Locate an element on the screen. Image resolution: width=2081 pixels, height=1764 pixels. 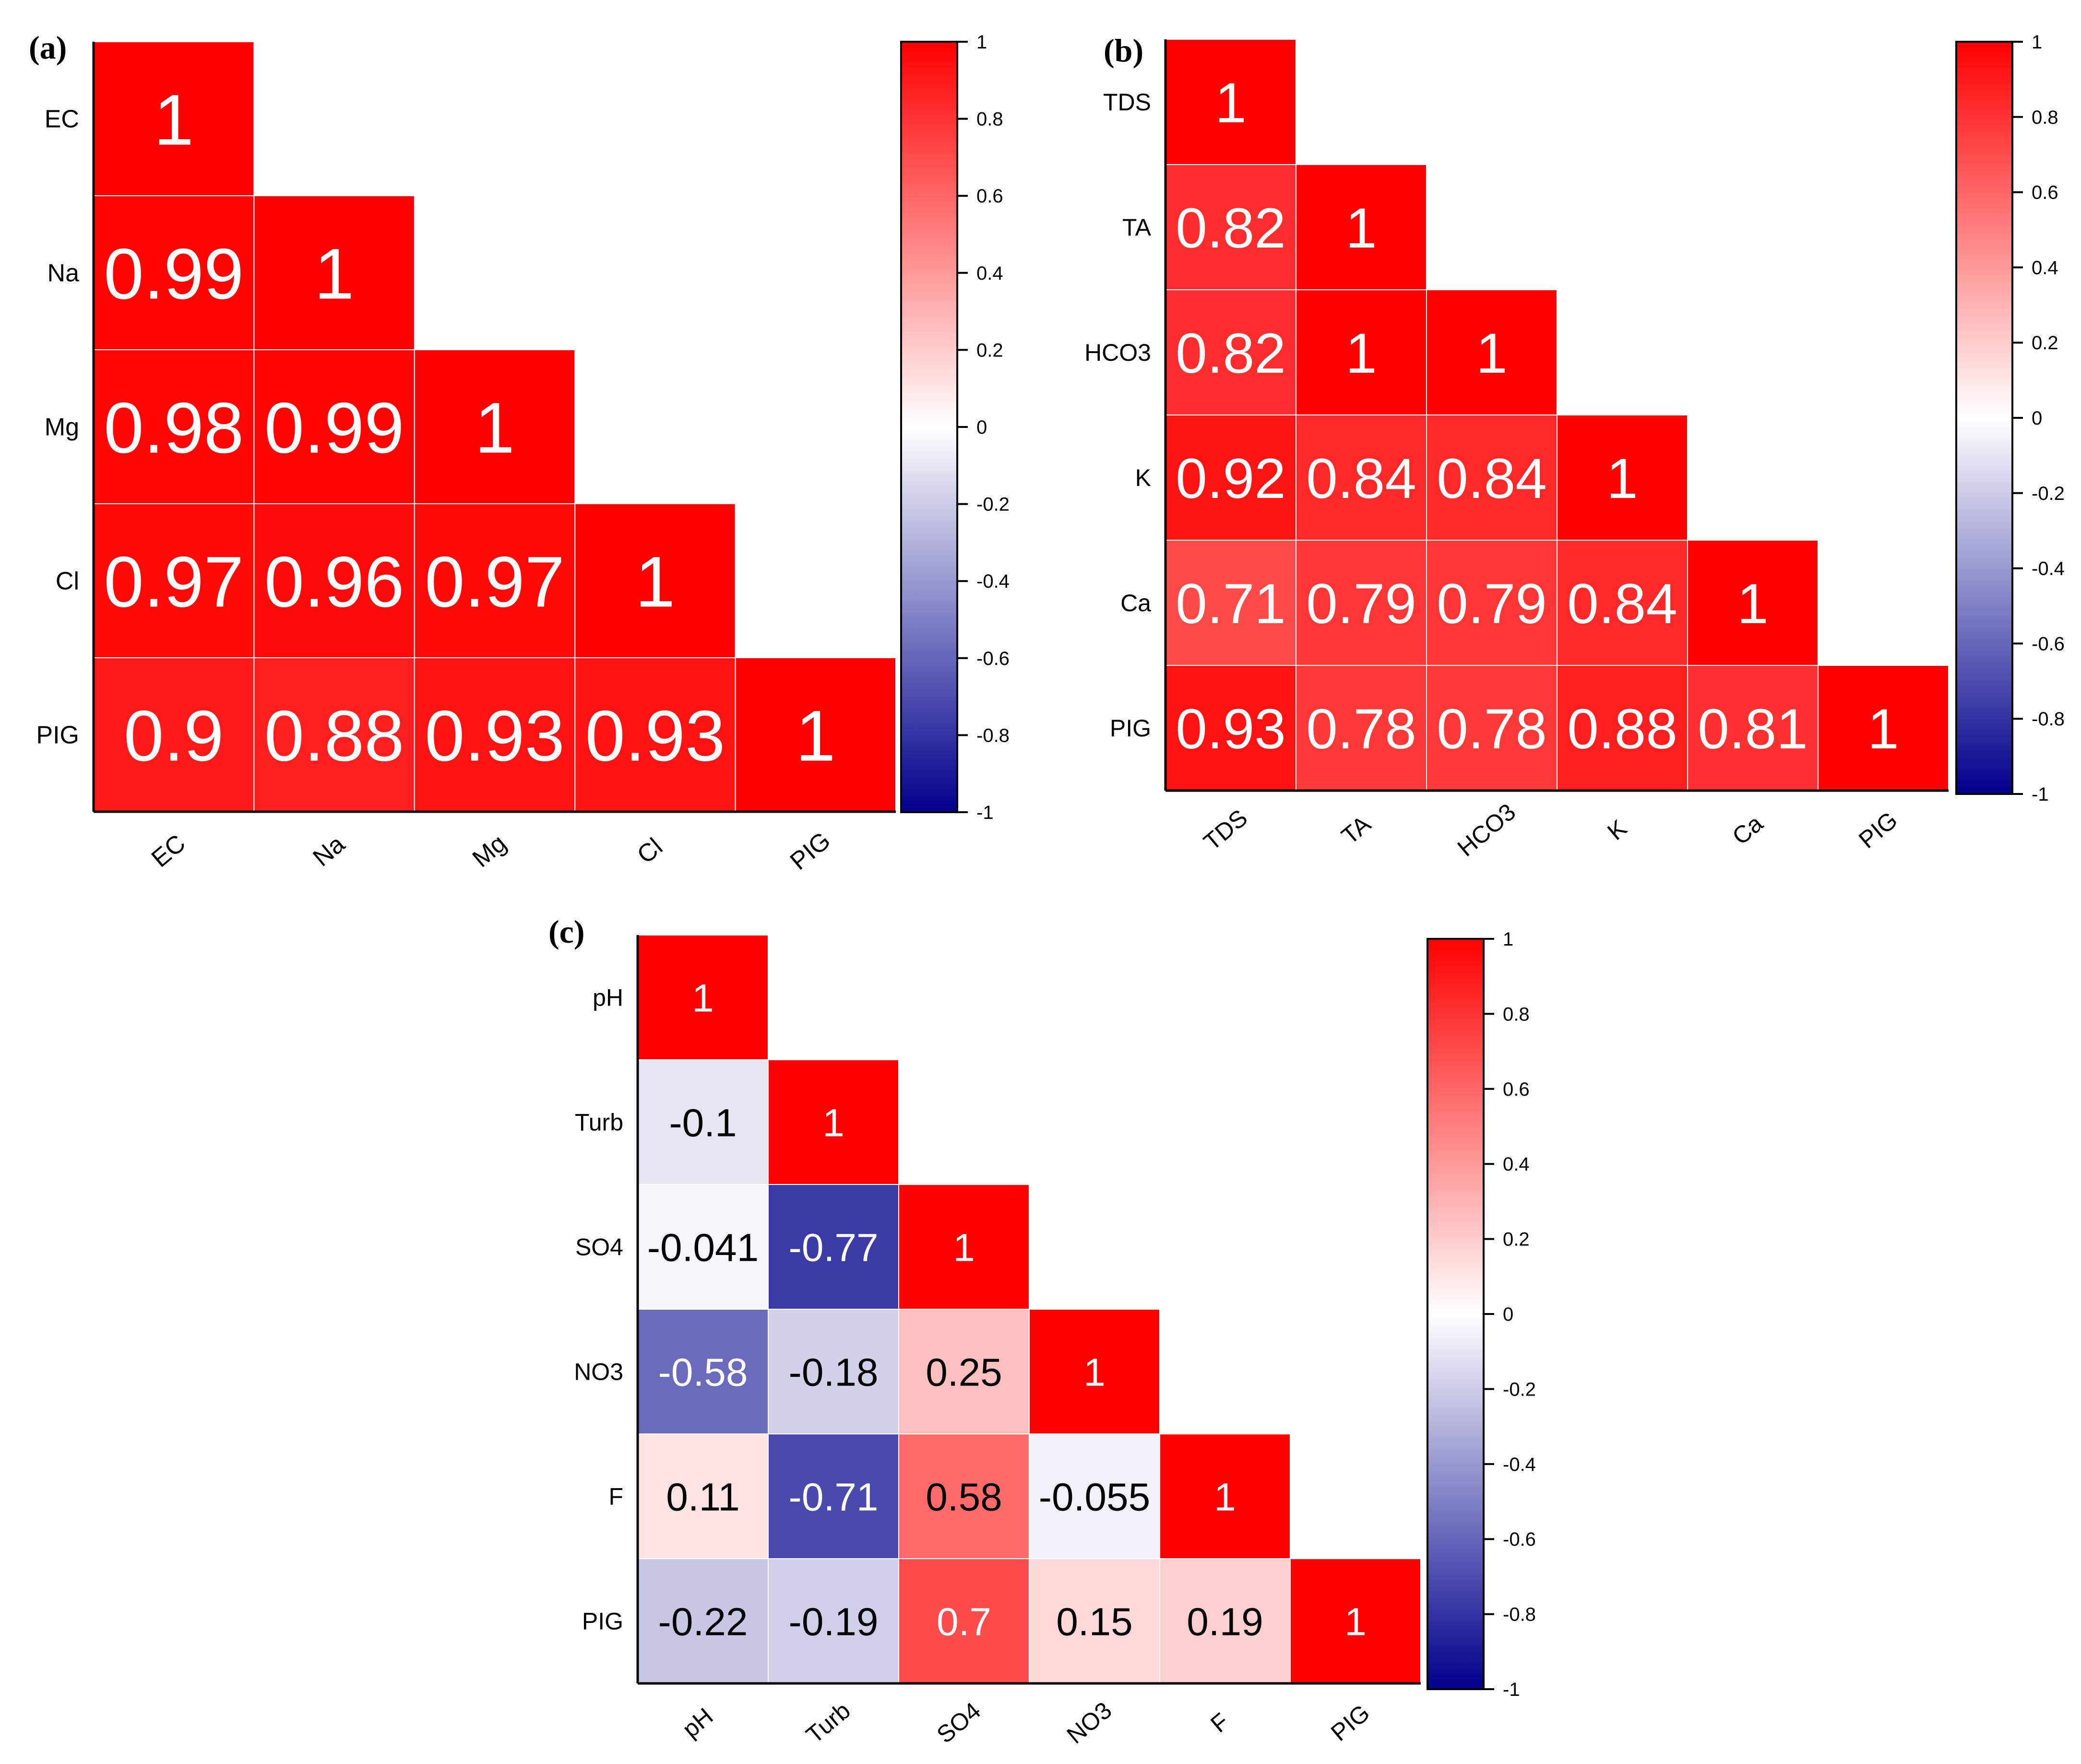
cell-value-label: 0.58 is located at coordinates (964, 1497).